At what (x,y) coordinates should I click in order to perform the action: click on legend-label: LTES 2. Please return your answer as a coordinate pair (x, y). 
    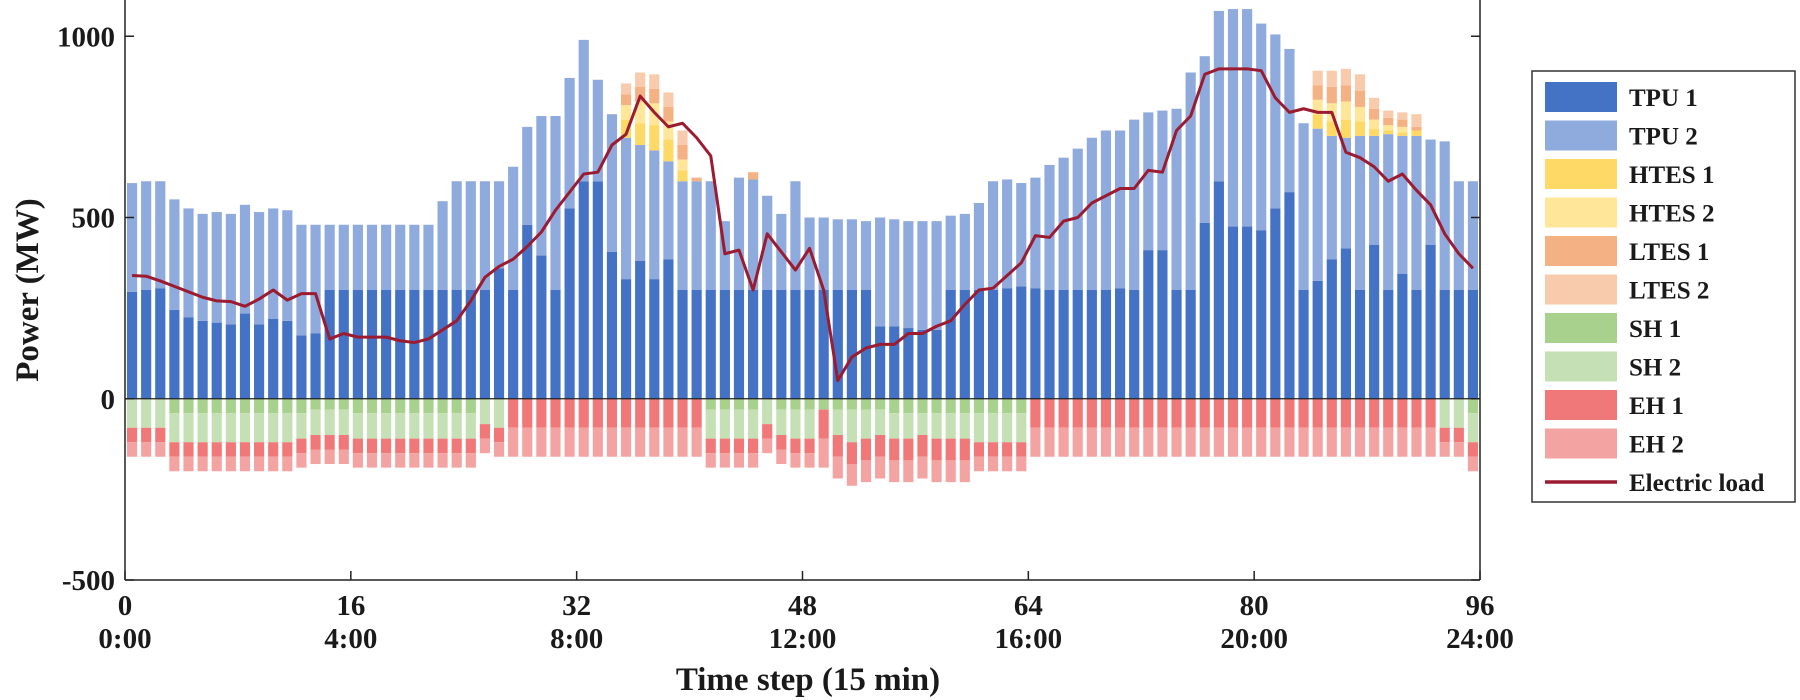
    Looking at the image, I should click on (1669, 291).